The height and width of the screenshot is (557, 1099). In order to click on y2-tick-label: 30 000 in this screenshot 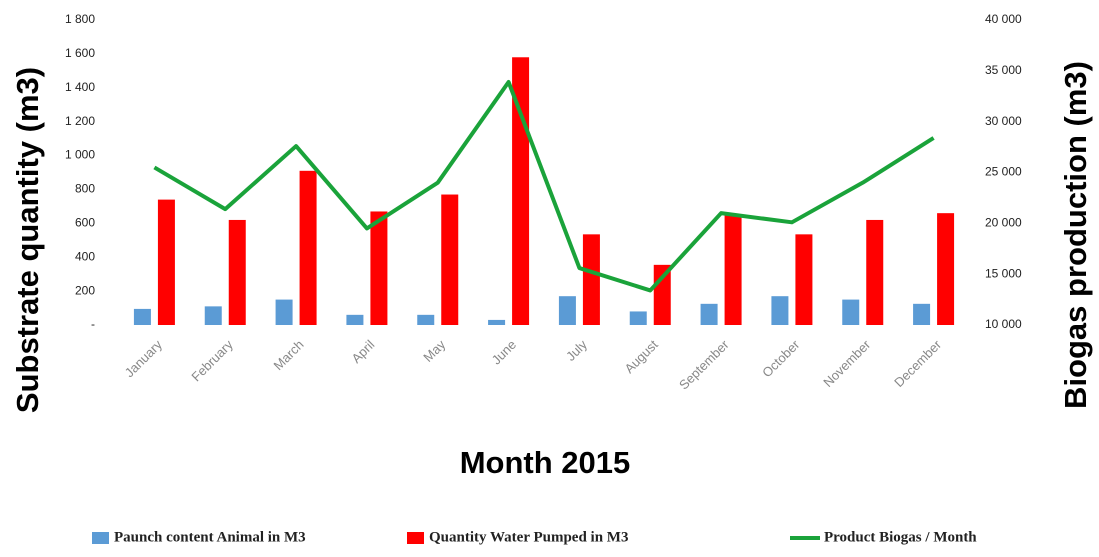, I will do `click(1003, 121)`.